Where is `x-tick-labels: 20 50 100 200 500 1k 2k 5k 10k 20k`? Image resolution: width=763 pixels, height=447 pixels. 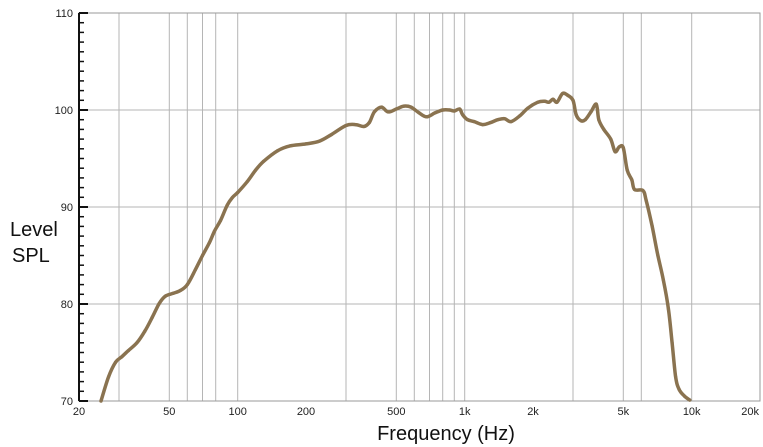
x-tick-labels: 20 50 100 200 500 1k 2k 5k 10k 20k is located at coordinates (416, 412).